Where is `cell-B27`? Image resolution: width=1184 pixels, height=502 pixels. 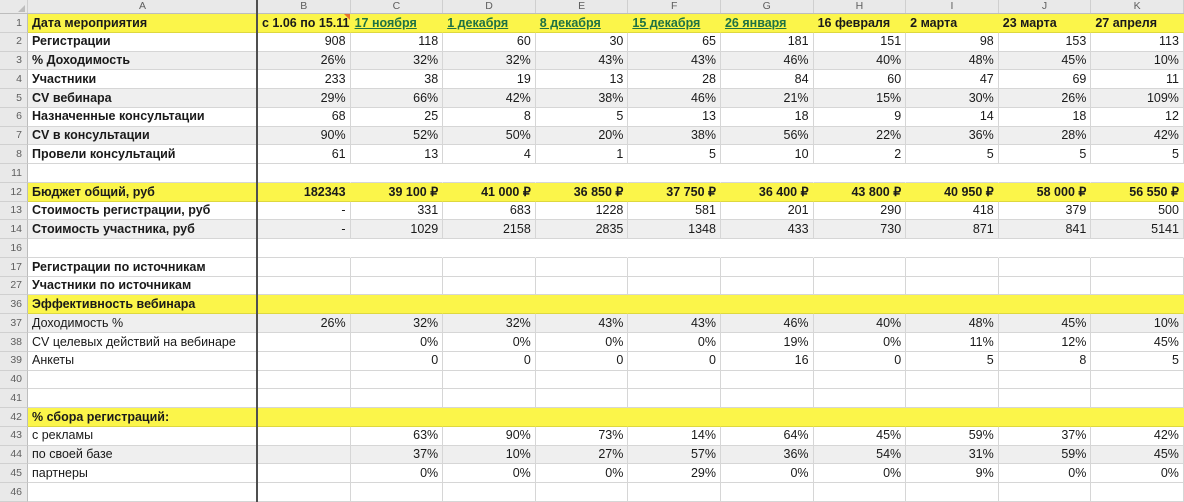
cell-B27 is located at coordinates (304, 286).